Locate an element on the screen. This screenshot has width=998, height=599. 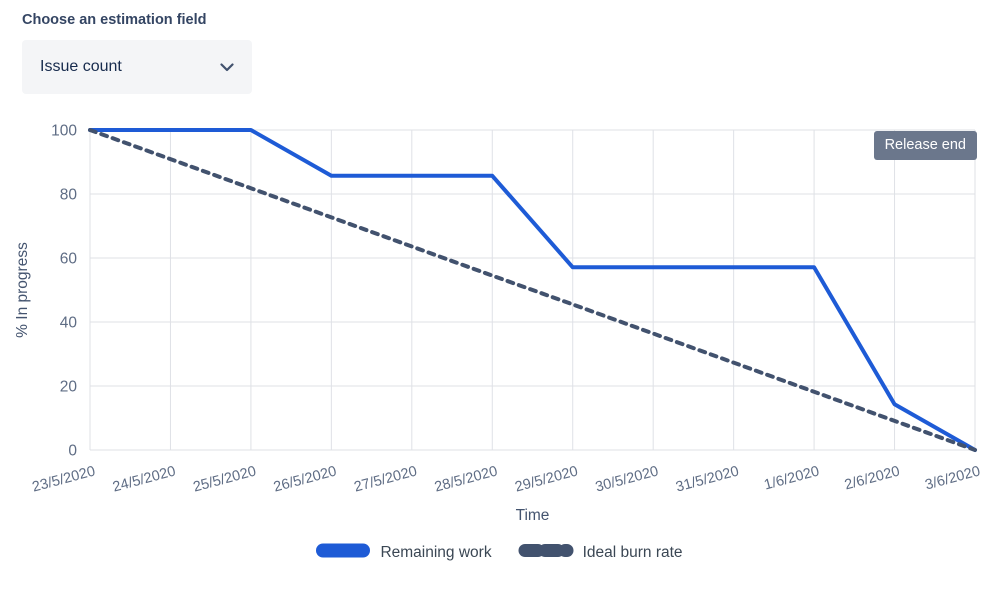
x-tick-label: 30/5/2020 is located at coordinates (627, 479).